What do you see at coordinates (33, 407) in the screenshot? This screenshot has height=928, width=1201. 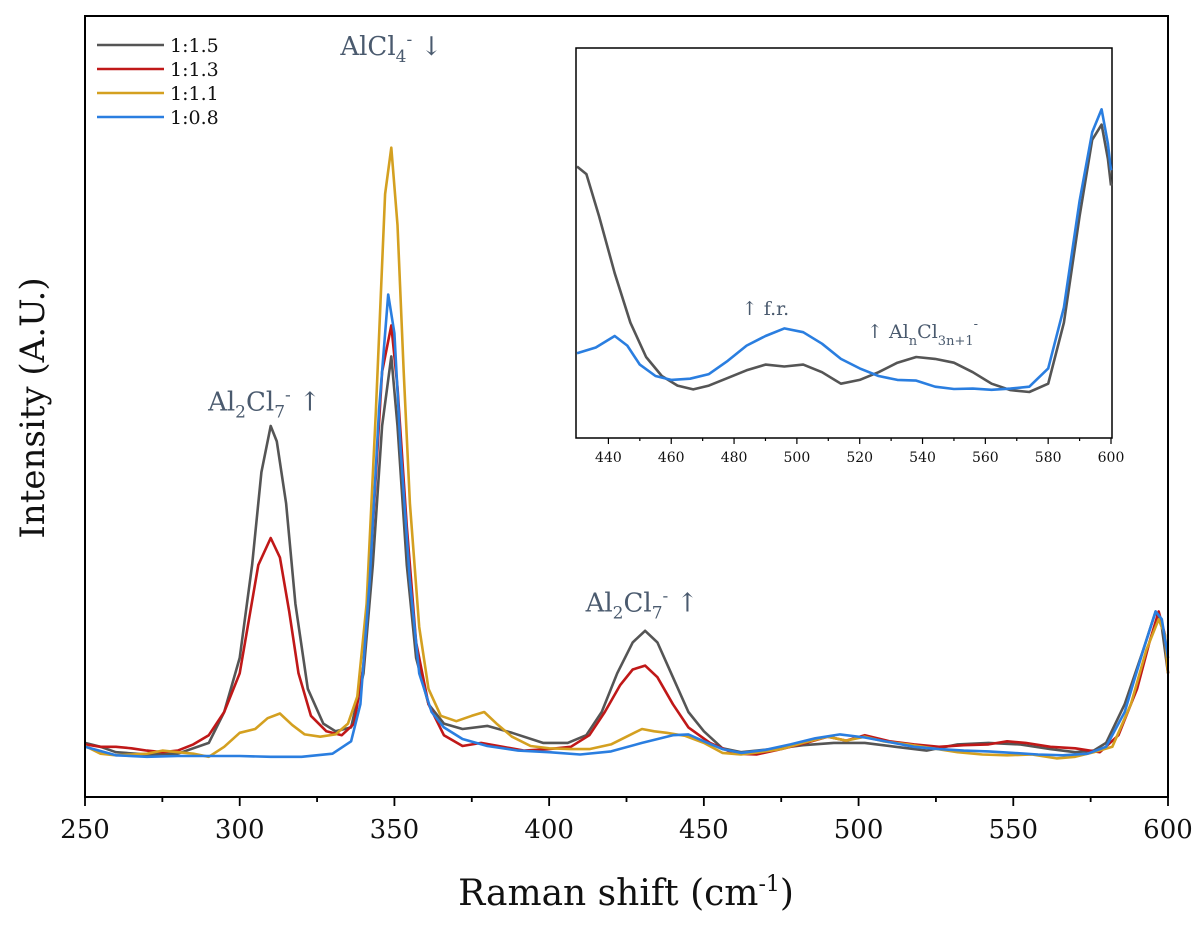 I see `y-axis-title: Intensity (A.U.)` at bounding box center [33, 407].